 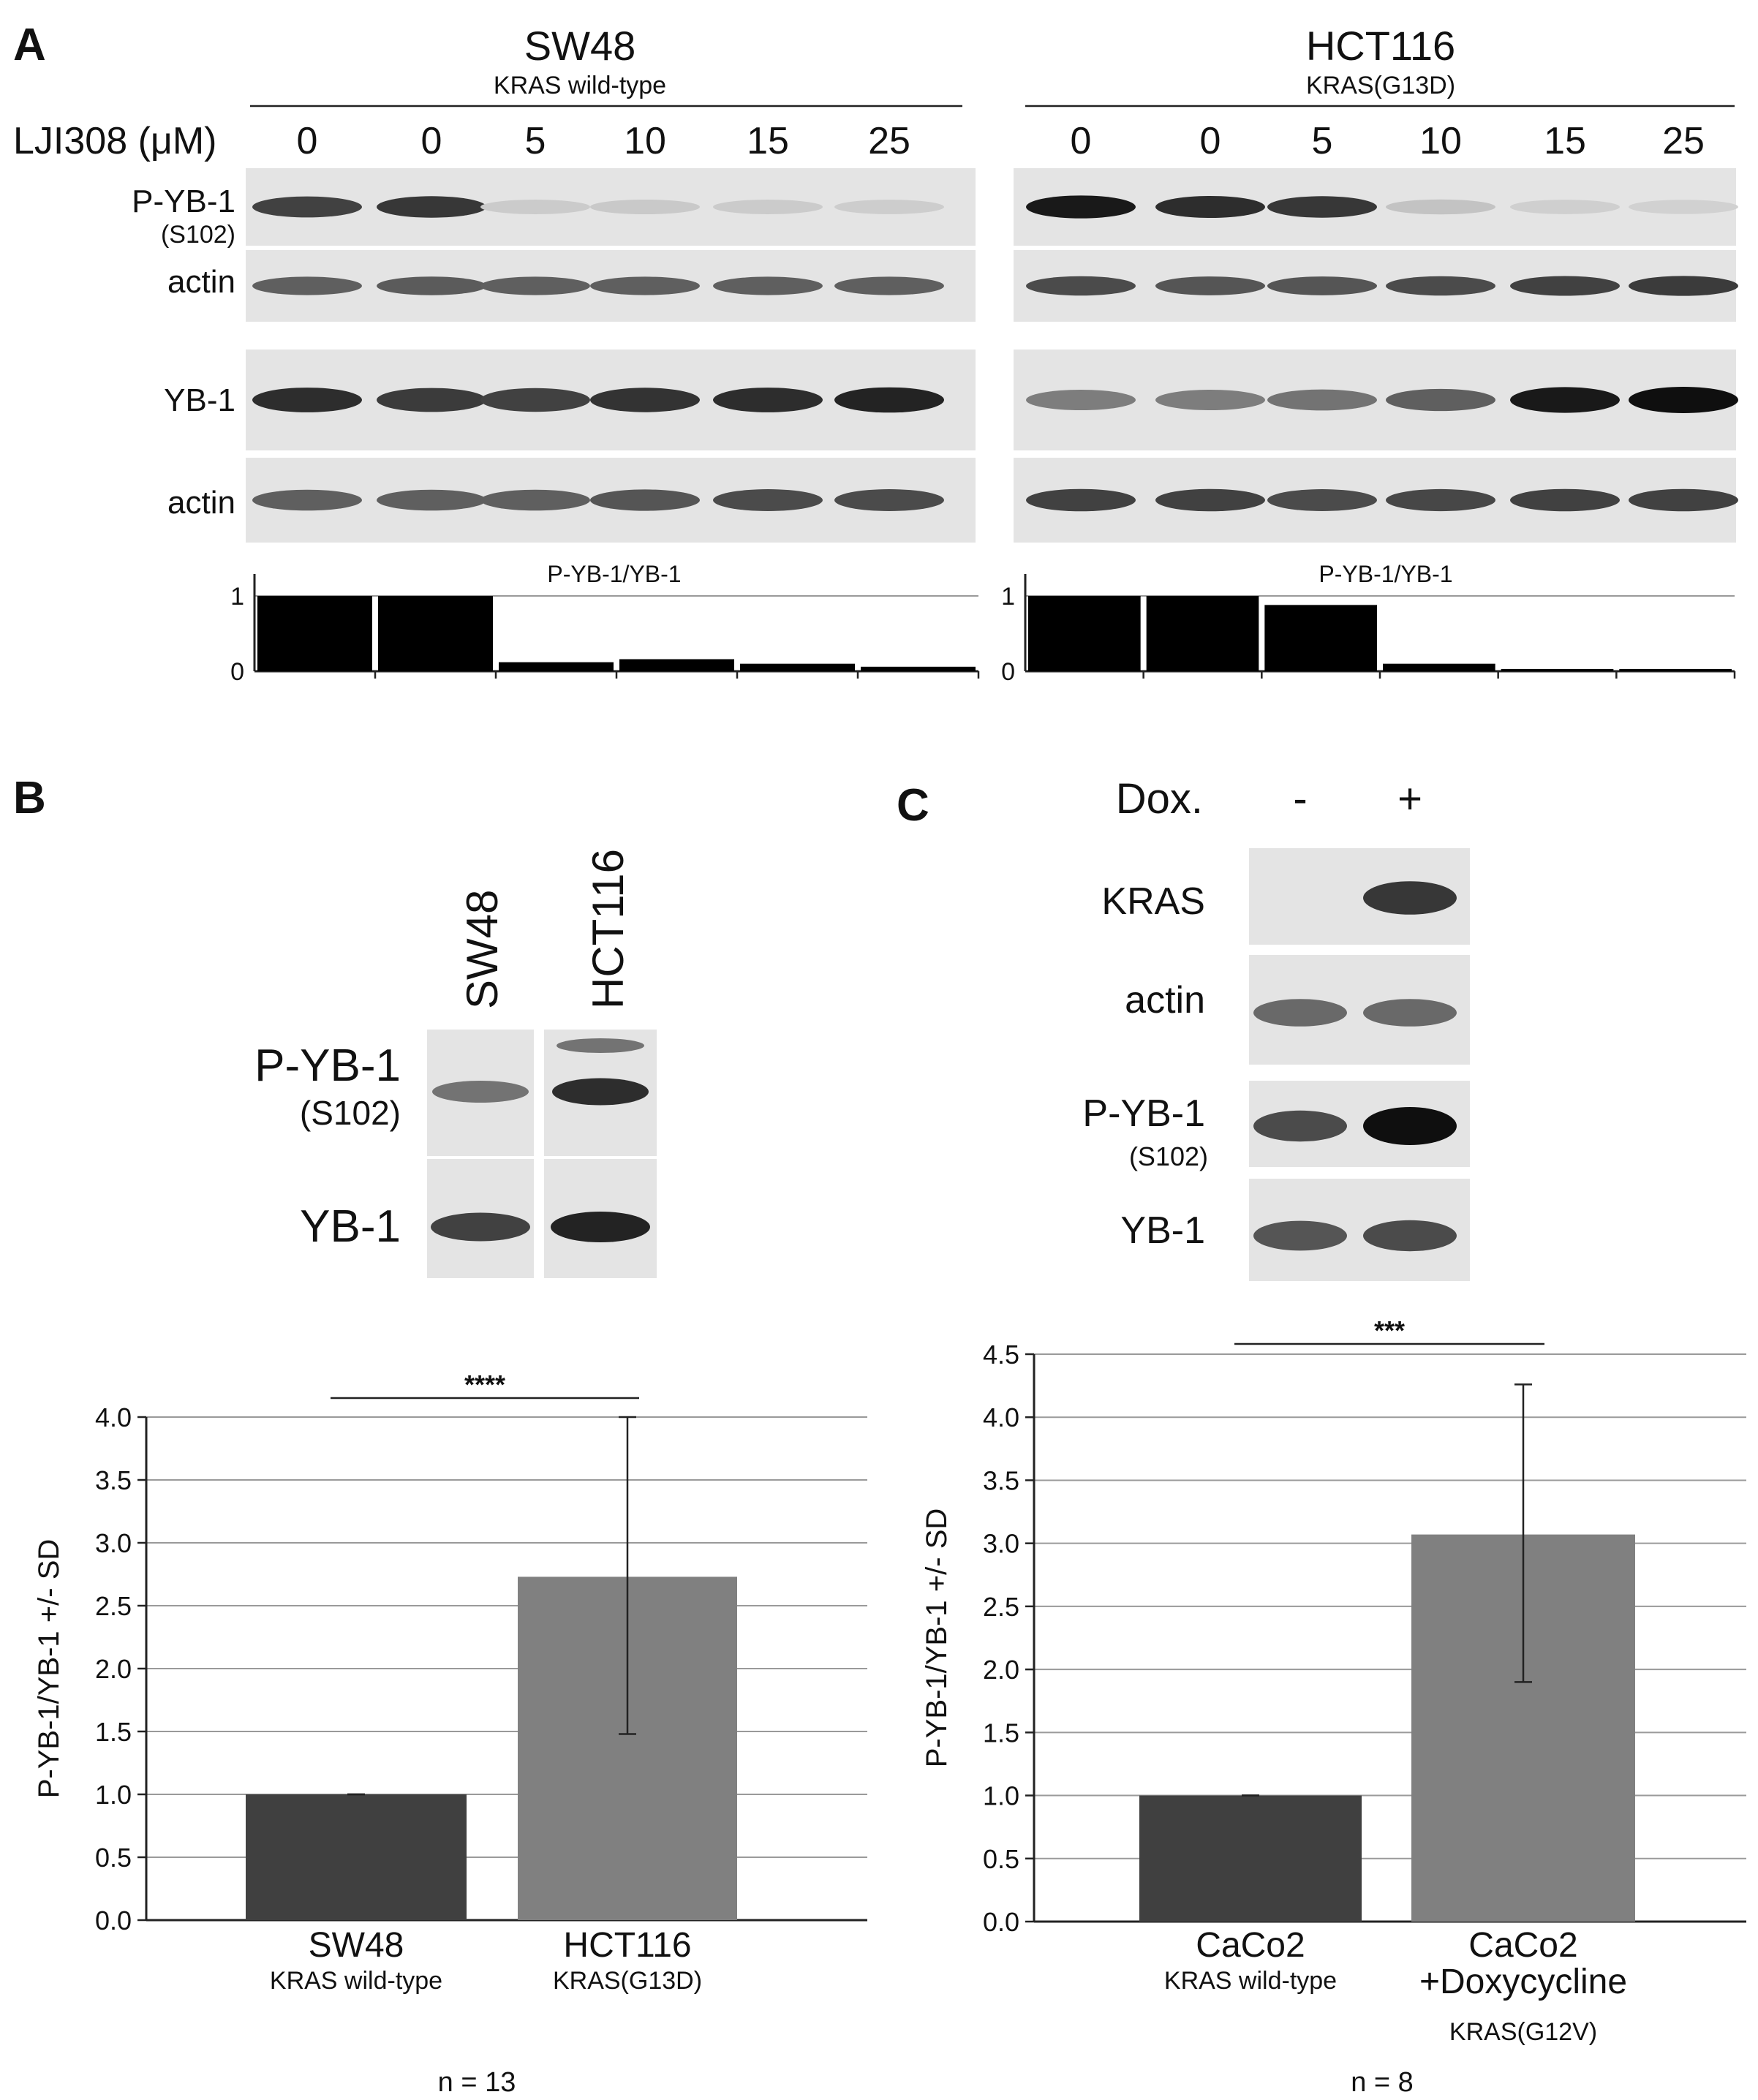 What do you see at coordinates (1380, 85) in the screenshot?
I see `hct116-genotype: KRAS(G13D)` at bounding box center [1380, 85].